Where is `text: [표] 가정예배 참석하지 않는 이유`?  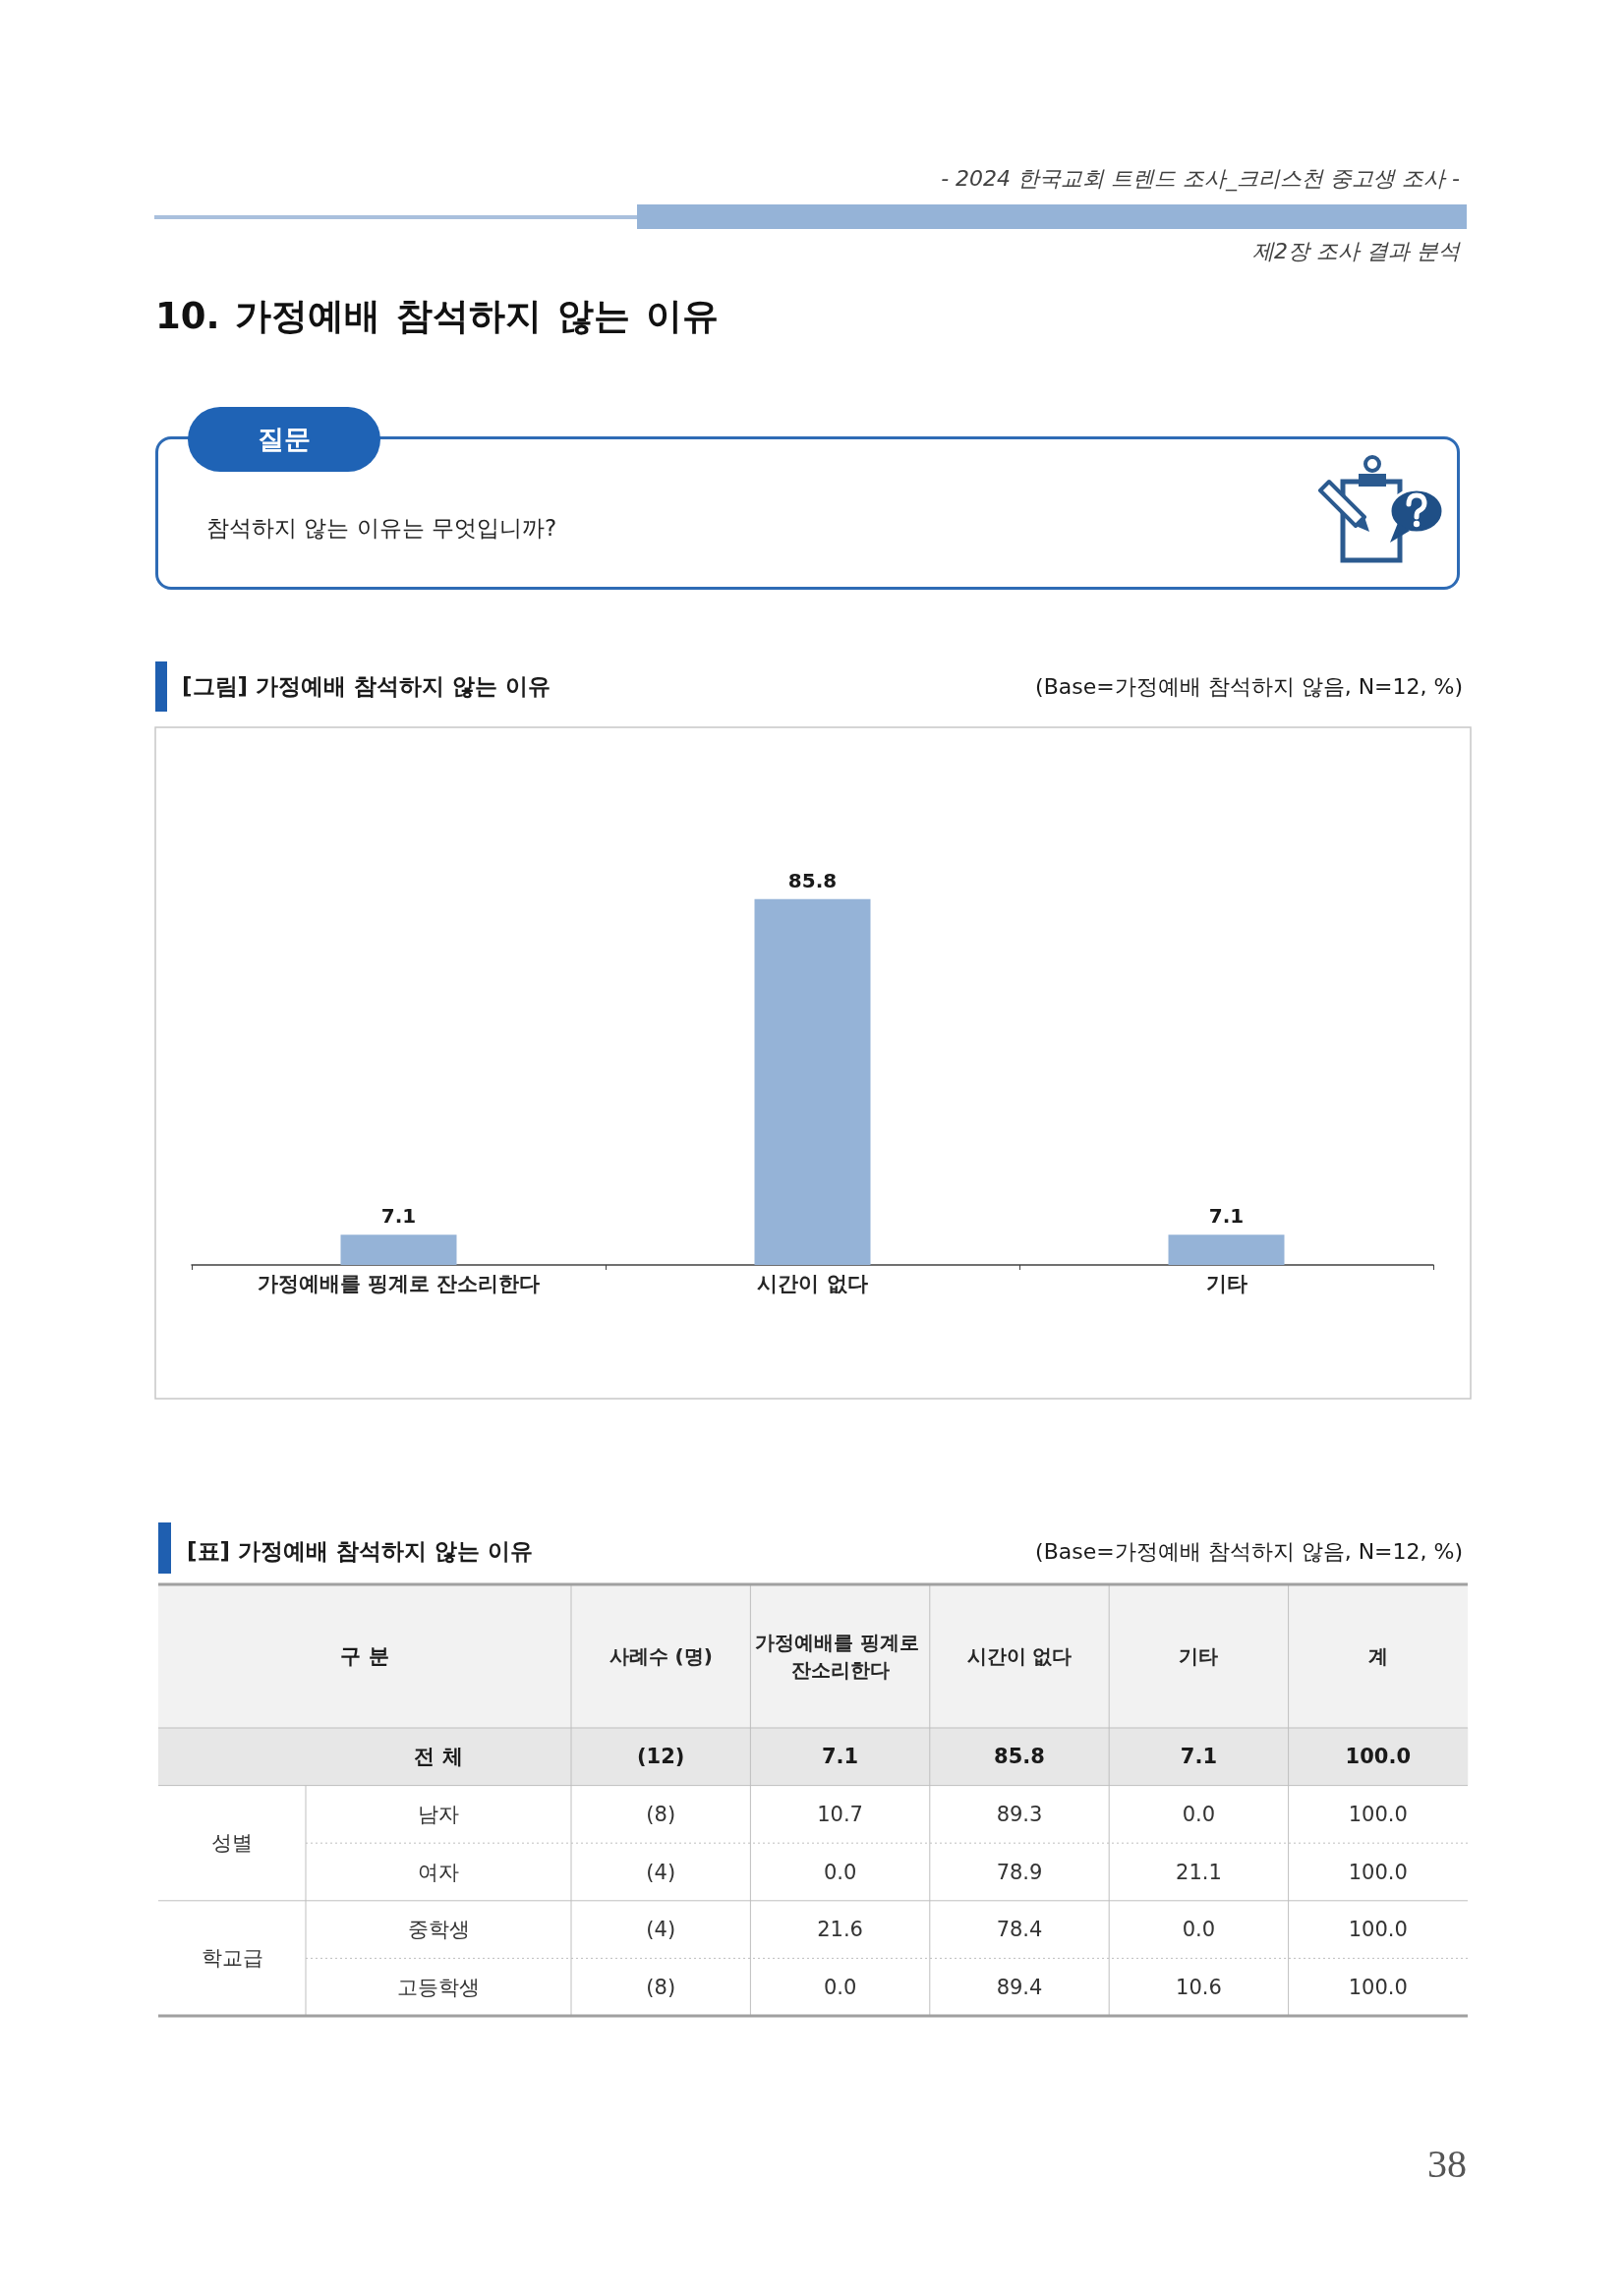
text: [표] 가정예배 참석하지 않는 이유 is located at coordinates (360, 1551).